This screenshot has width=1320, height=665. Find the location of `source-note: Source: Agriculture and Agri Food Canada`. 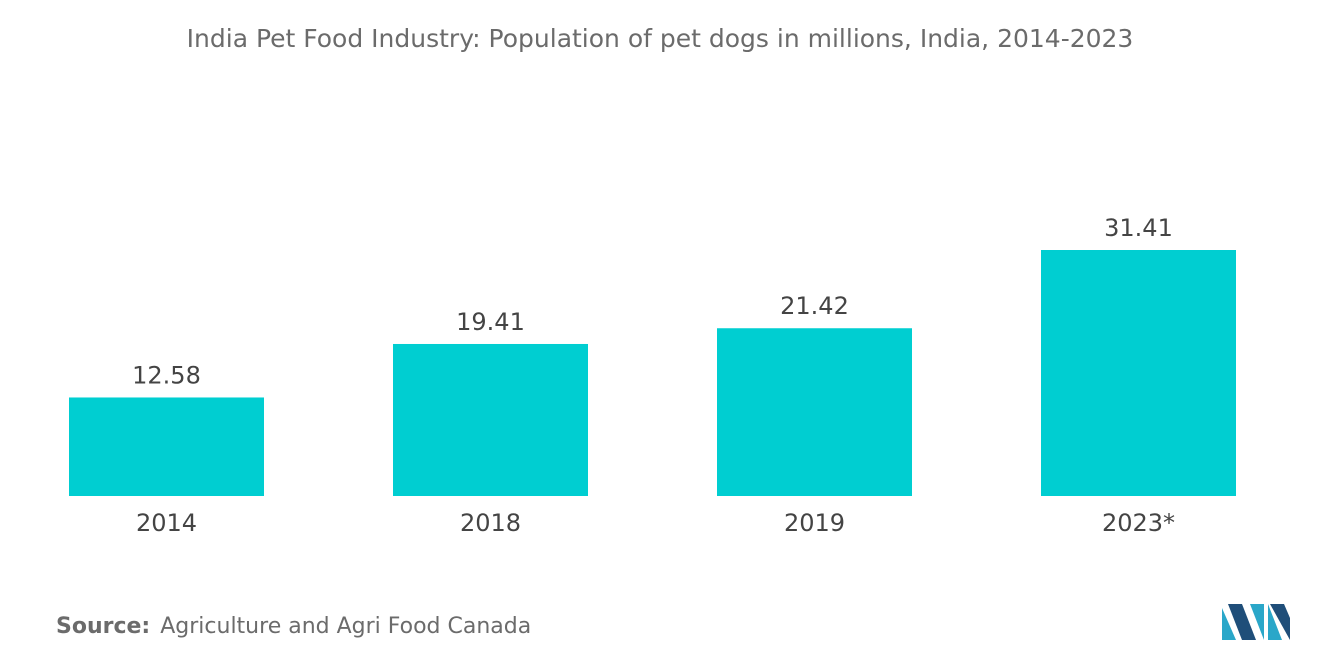

source-note: Source: Agriculture and Agri Food Canada is located at coordinates (293, 626).